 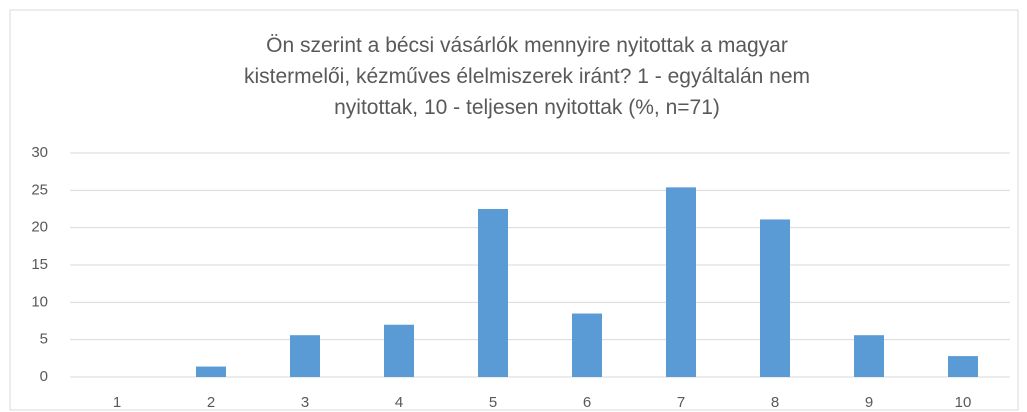 What do you see at coordinates (39, 264) in the screenshot?
I see `y-tick-label: 15` at bounding box center [39, 264].